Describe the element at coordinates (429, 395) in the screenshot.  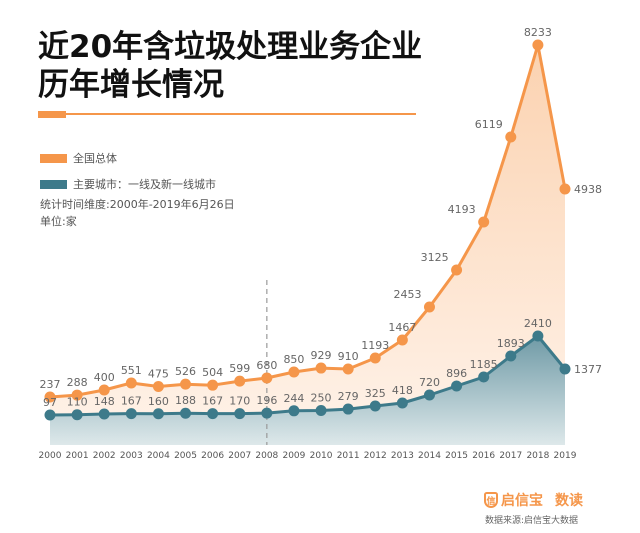
I see `point-major-cities-2014` at that location.